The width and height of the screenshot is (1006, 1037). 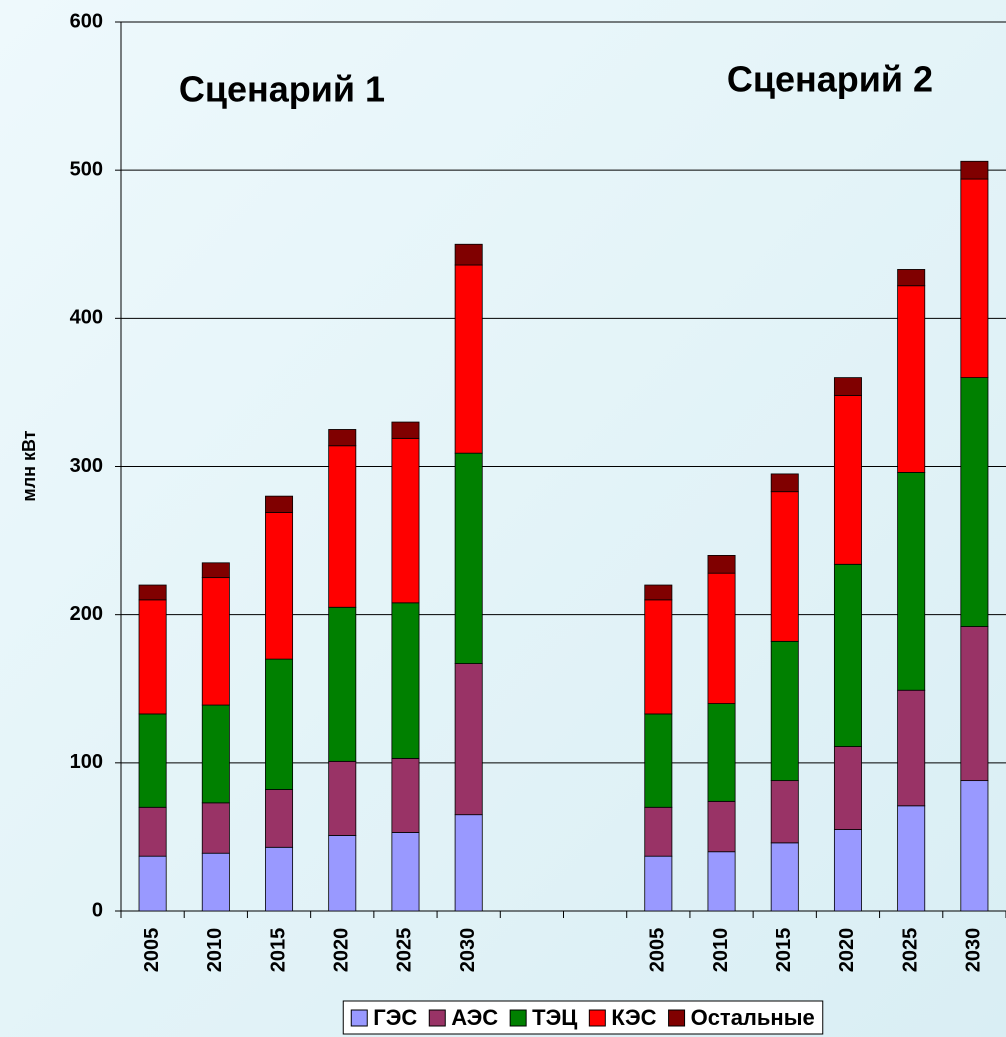 I want to click on legend-label: ГЭС, so click(x=395, y=1017).